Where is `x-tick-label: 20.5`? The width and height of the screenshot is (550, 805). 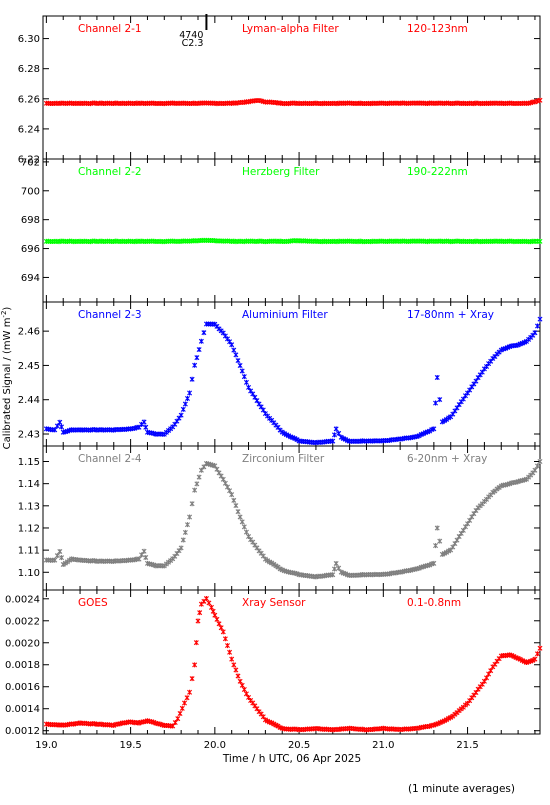
x-tick-label: 20.5 is located at coordinates (299, 745).